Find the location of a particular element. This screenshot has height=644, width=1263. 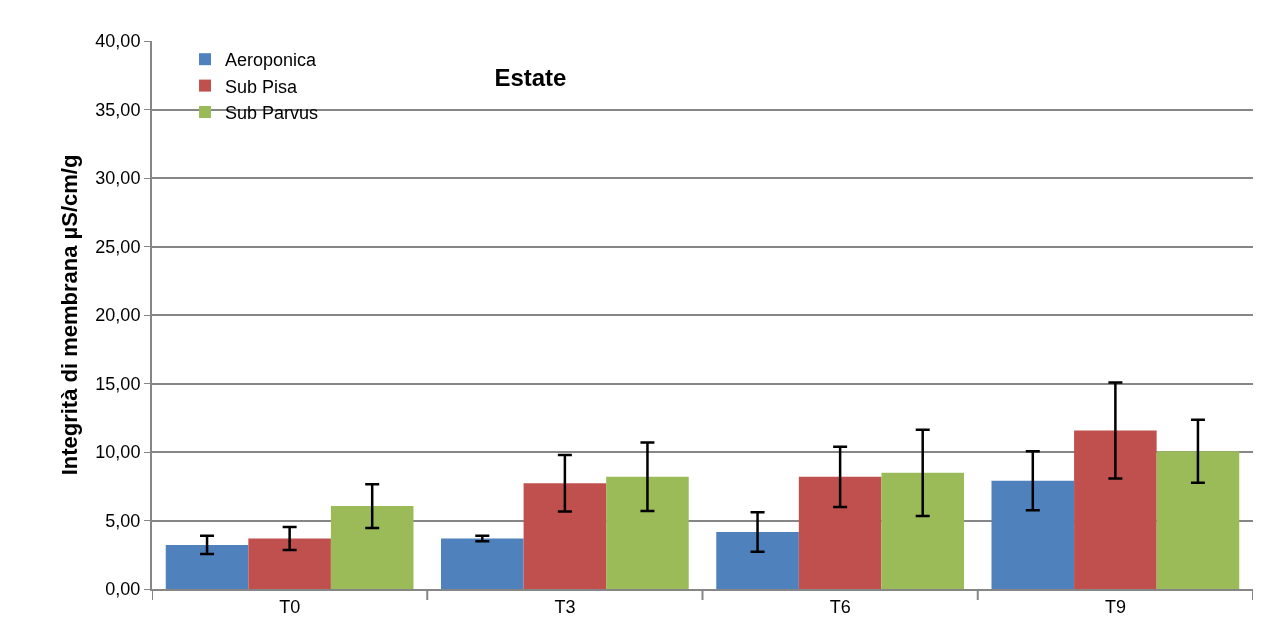

legend-label: Aeroponica is located at coordinates (271, 60).